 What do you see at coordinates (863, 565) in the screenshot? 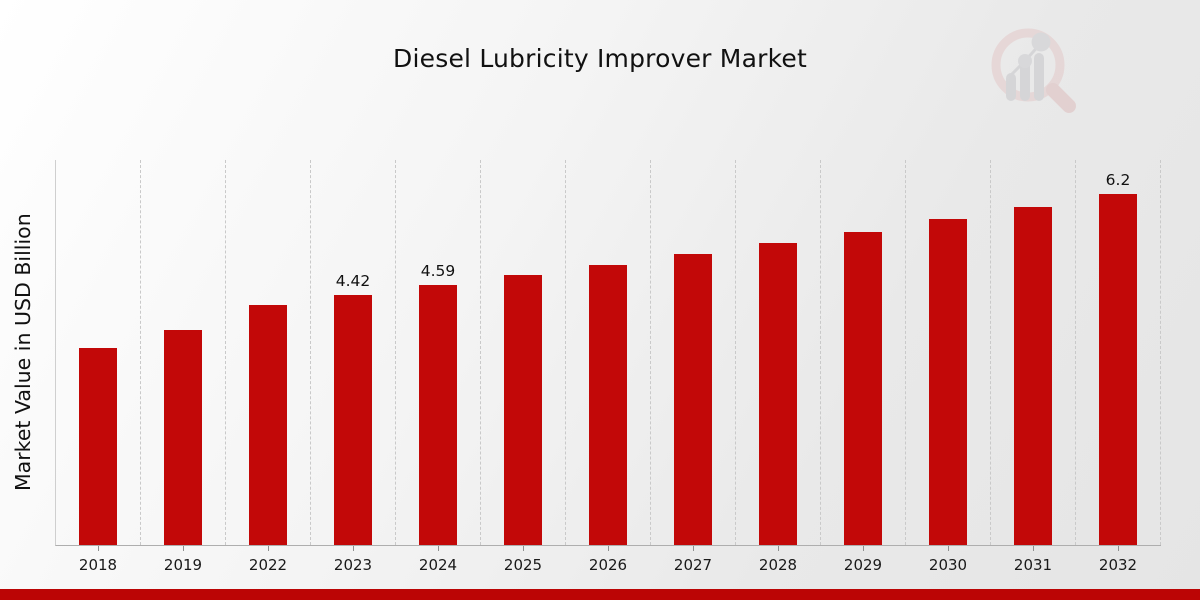
I see `x-tick-label: 2029` at bounding box center [863, 565].